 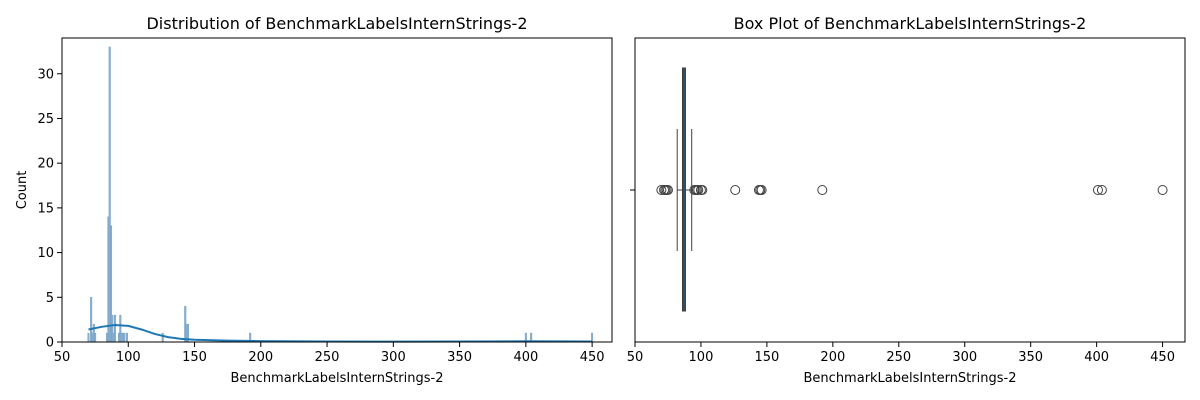 I want to click on histogram-x-tick-label-100: 100, so click(x=128, y=357).